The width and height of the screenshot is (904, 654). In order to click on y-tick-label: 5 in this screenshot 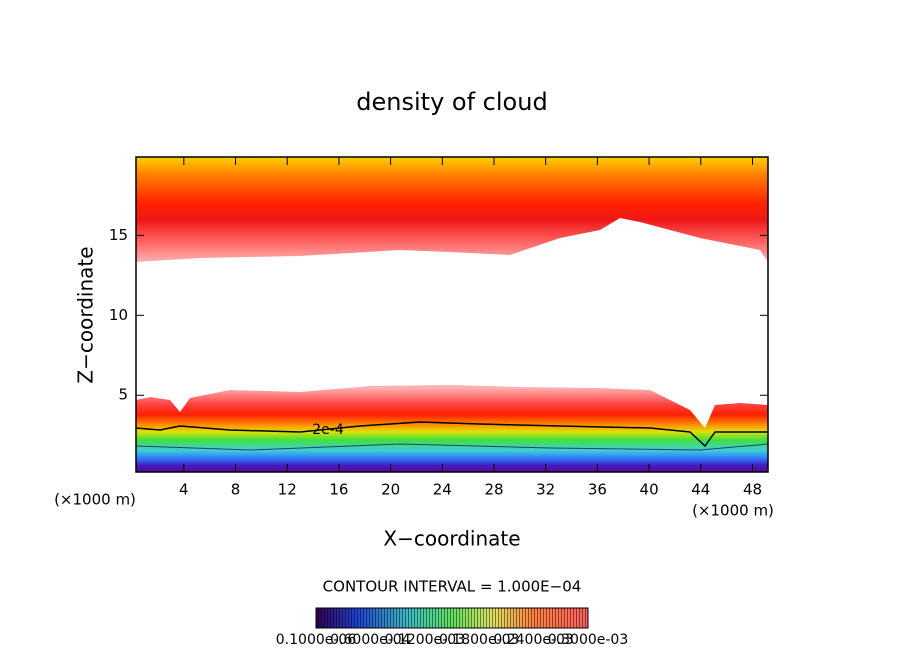, I will do `click(123, 395)`.